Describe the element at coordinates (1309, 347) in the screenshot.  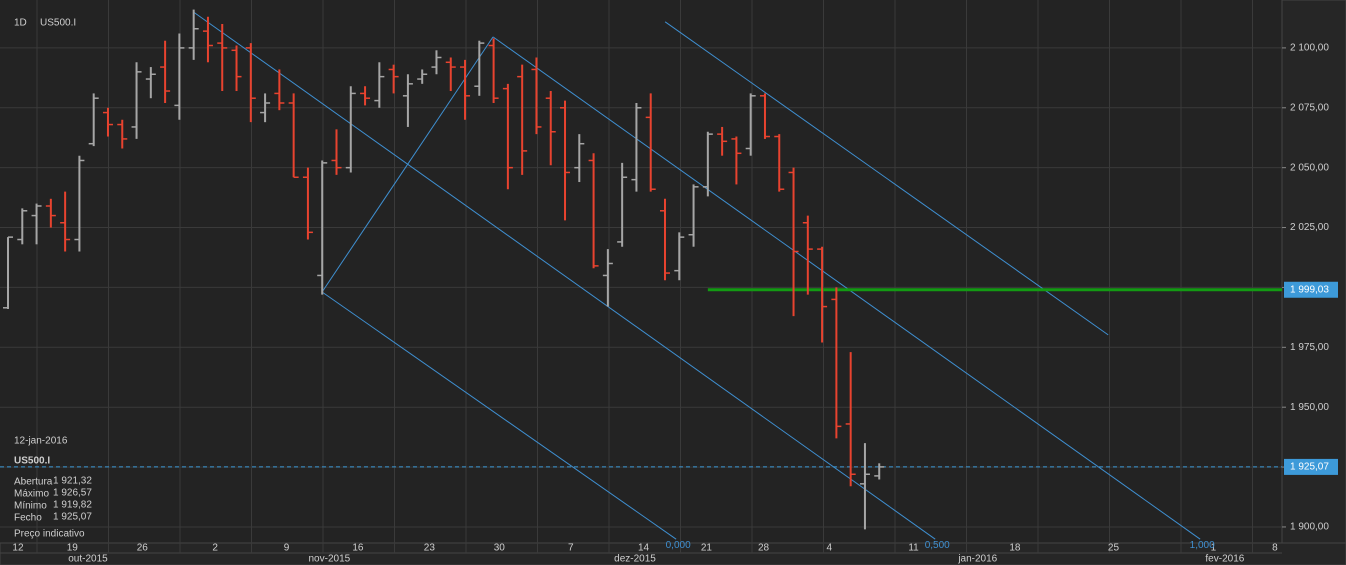
I see `y-tick-label: 1 975,00` at that location.